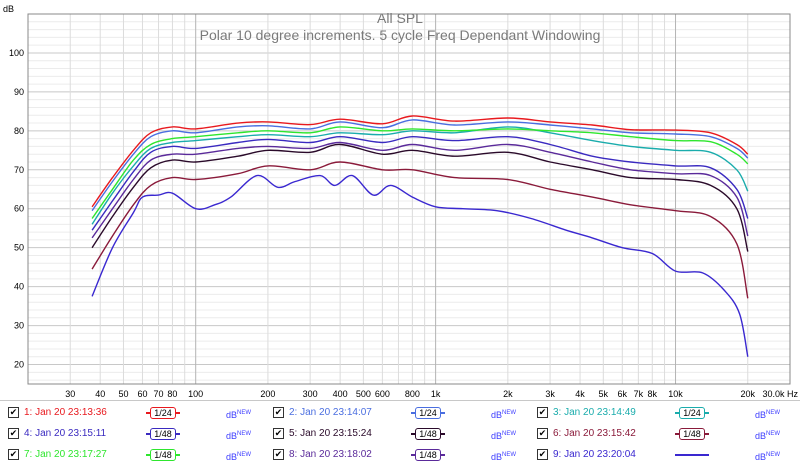  Describe the element at coordinates (594, 412) in the screenshot. I see `legend-series-name: 3: Jan 20 23:14:49` at that location.